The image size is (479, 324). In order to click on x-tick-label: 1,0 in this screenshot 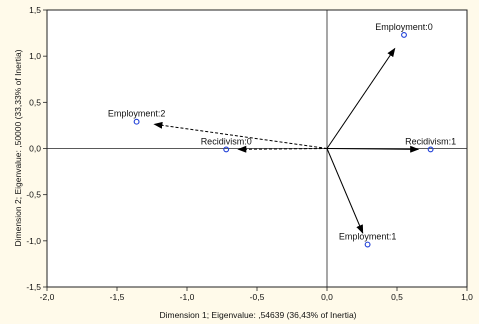, I will do `click(467, 297)`.